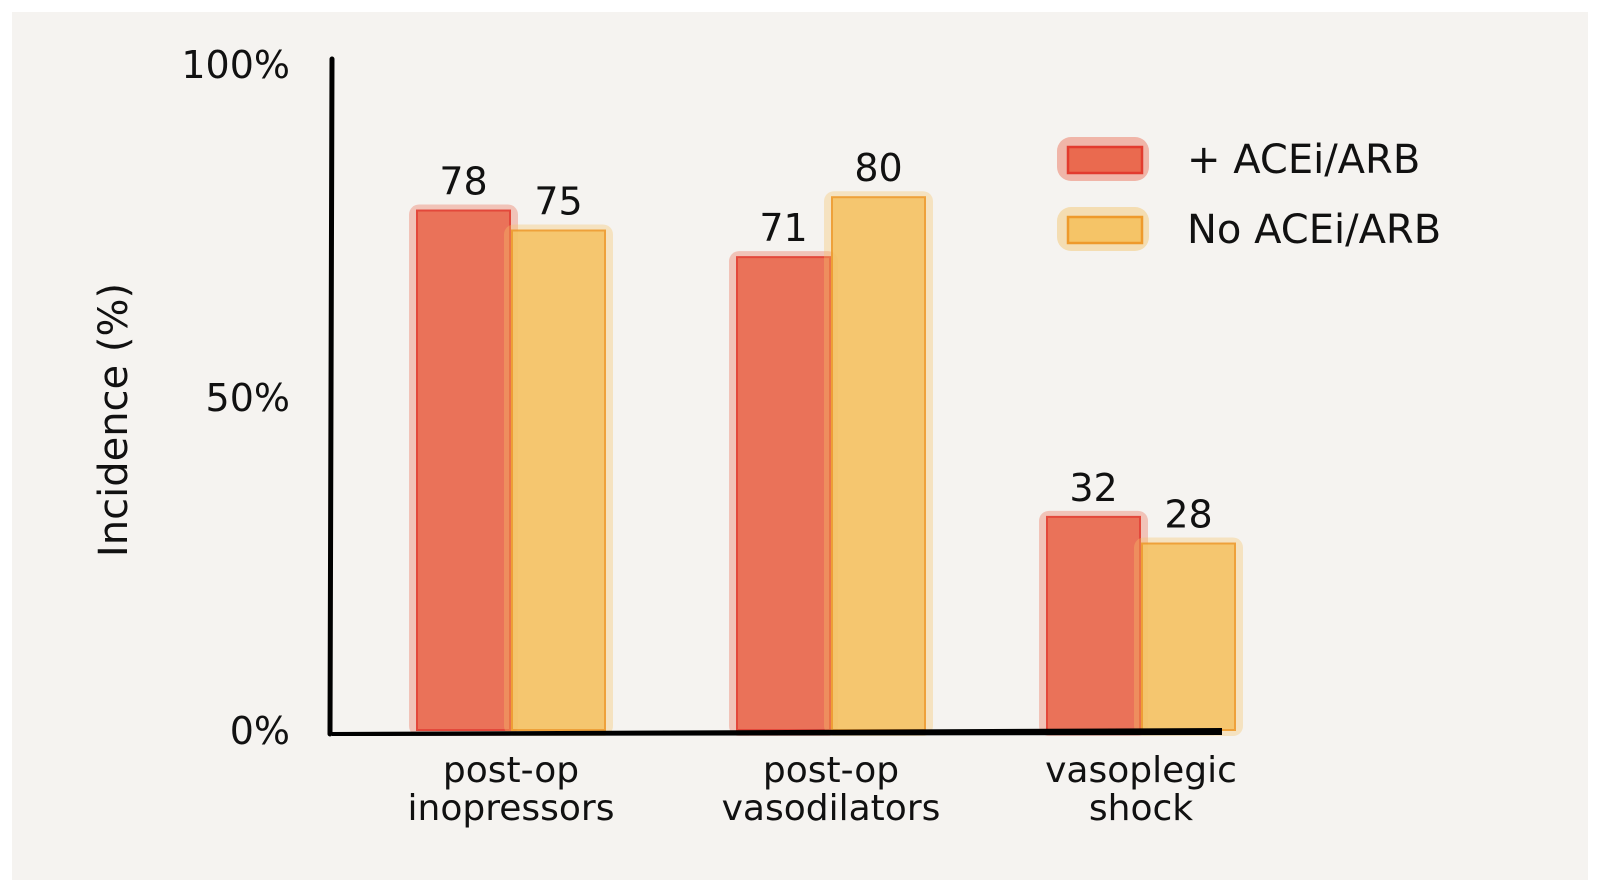 The height and width of the screenshot is (894, 1600). What do you see at coordinates (463, 182) in the screenshot?
I see `value-label: 78` at bounding box center [463, 182].